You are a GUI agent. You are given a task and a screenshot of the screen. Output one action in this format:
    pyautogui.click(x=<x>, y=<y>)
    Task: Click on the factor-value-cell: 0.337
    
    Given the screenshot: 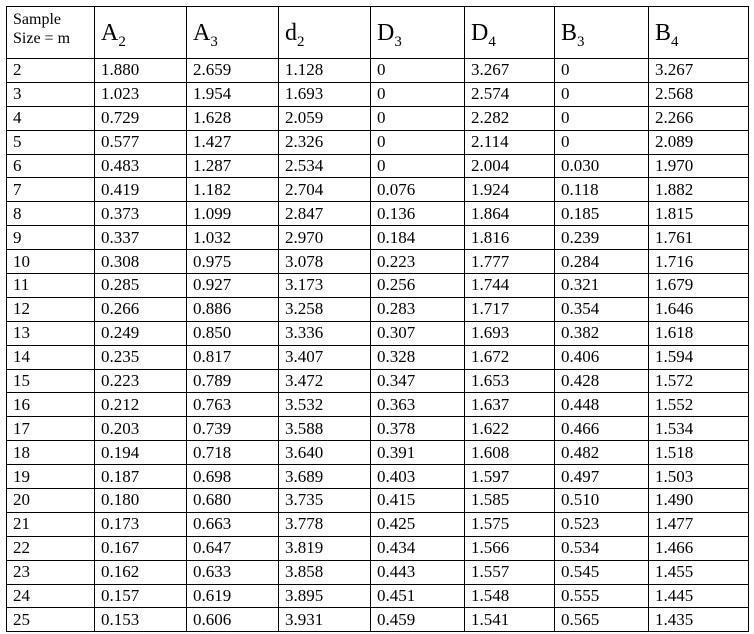 What is the action you would take?
    pyautogui.click(x=140, y=238)
    